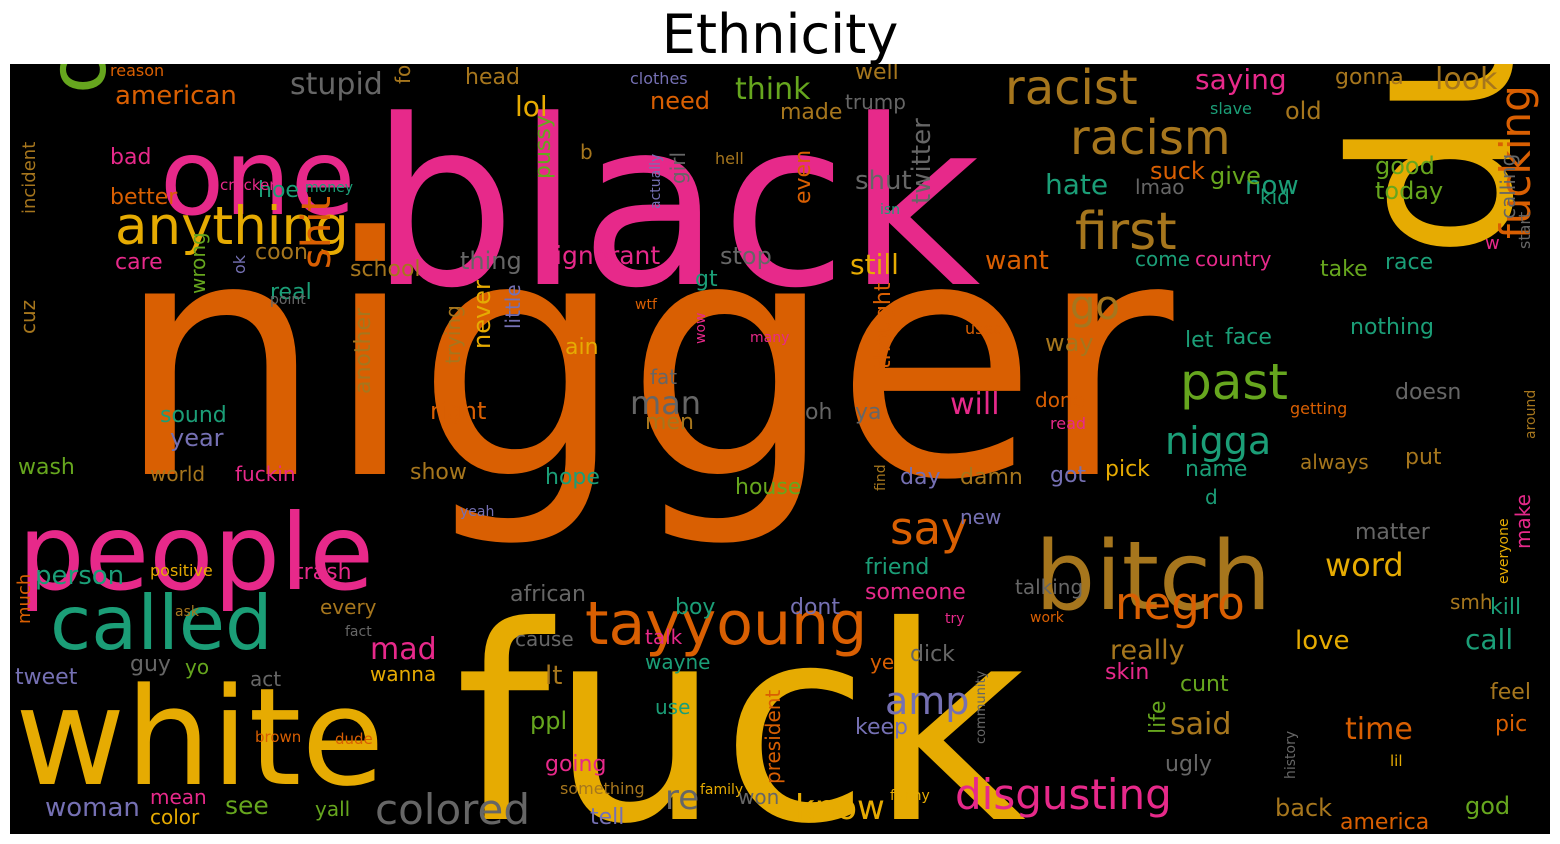 This screenshot has height=844, width=1560. Describe the element at coordinates (1511, 724) in the screenshot. I see `cloud-word-pic: pic` at that location.